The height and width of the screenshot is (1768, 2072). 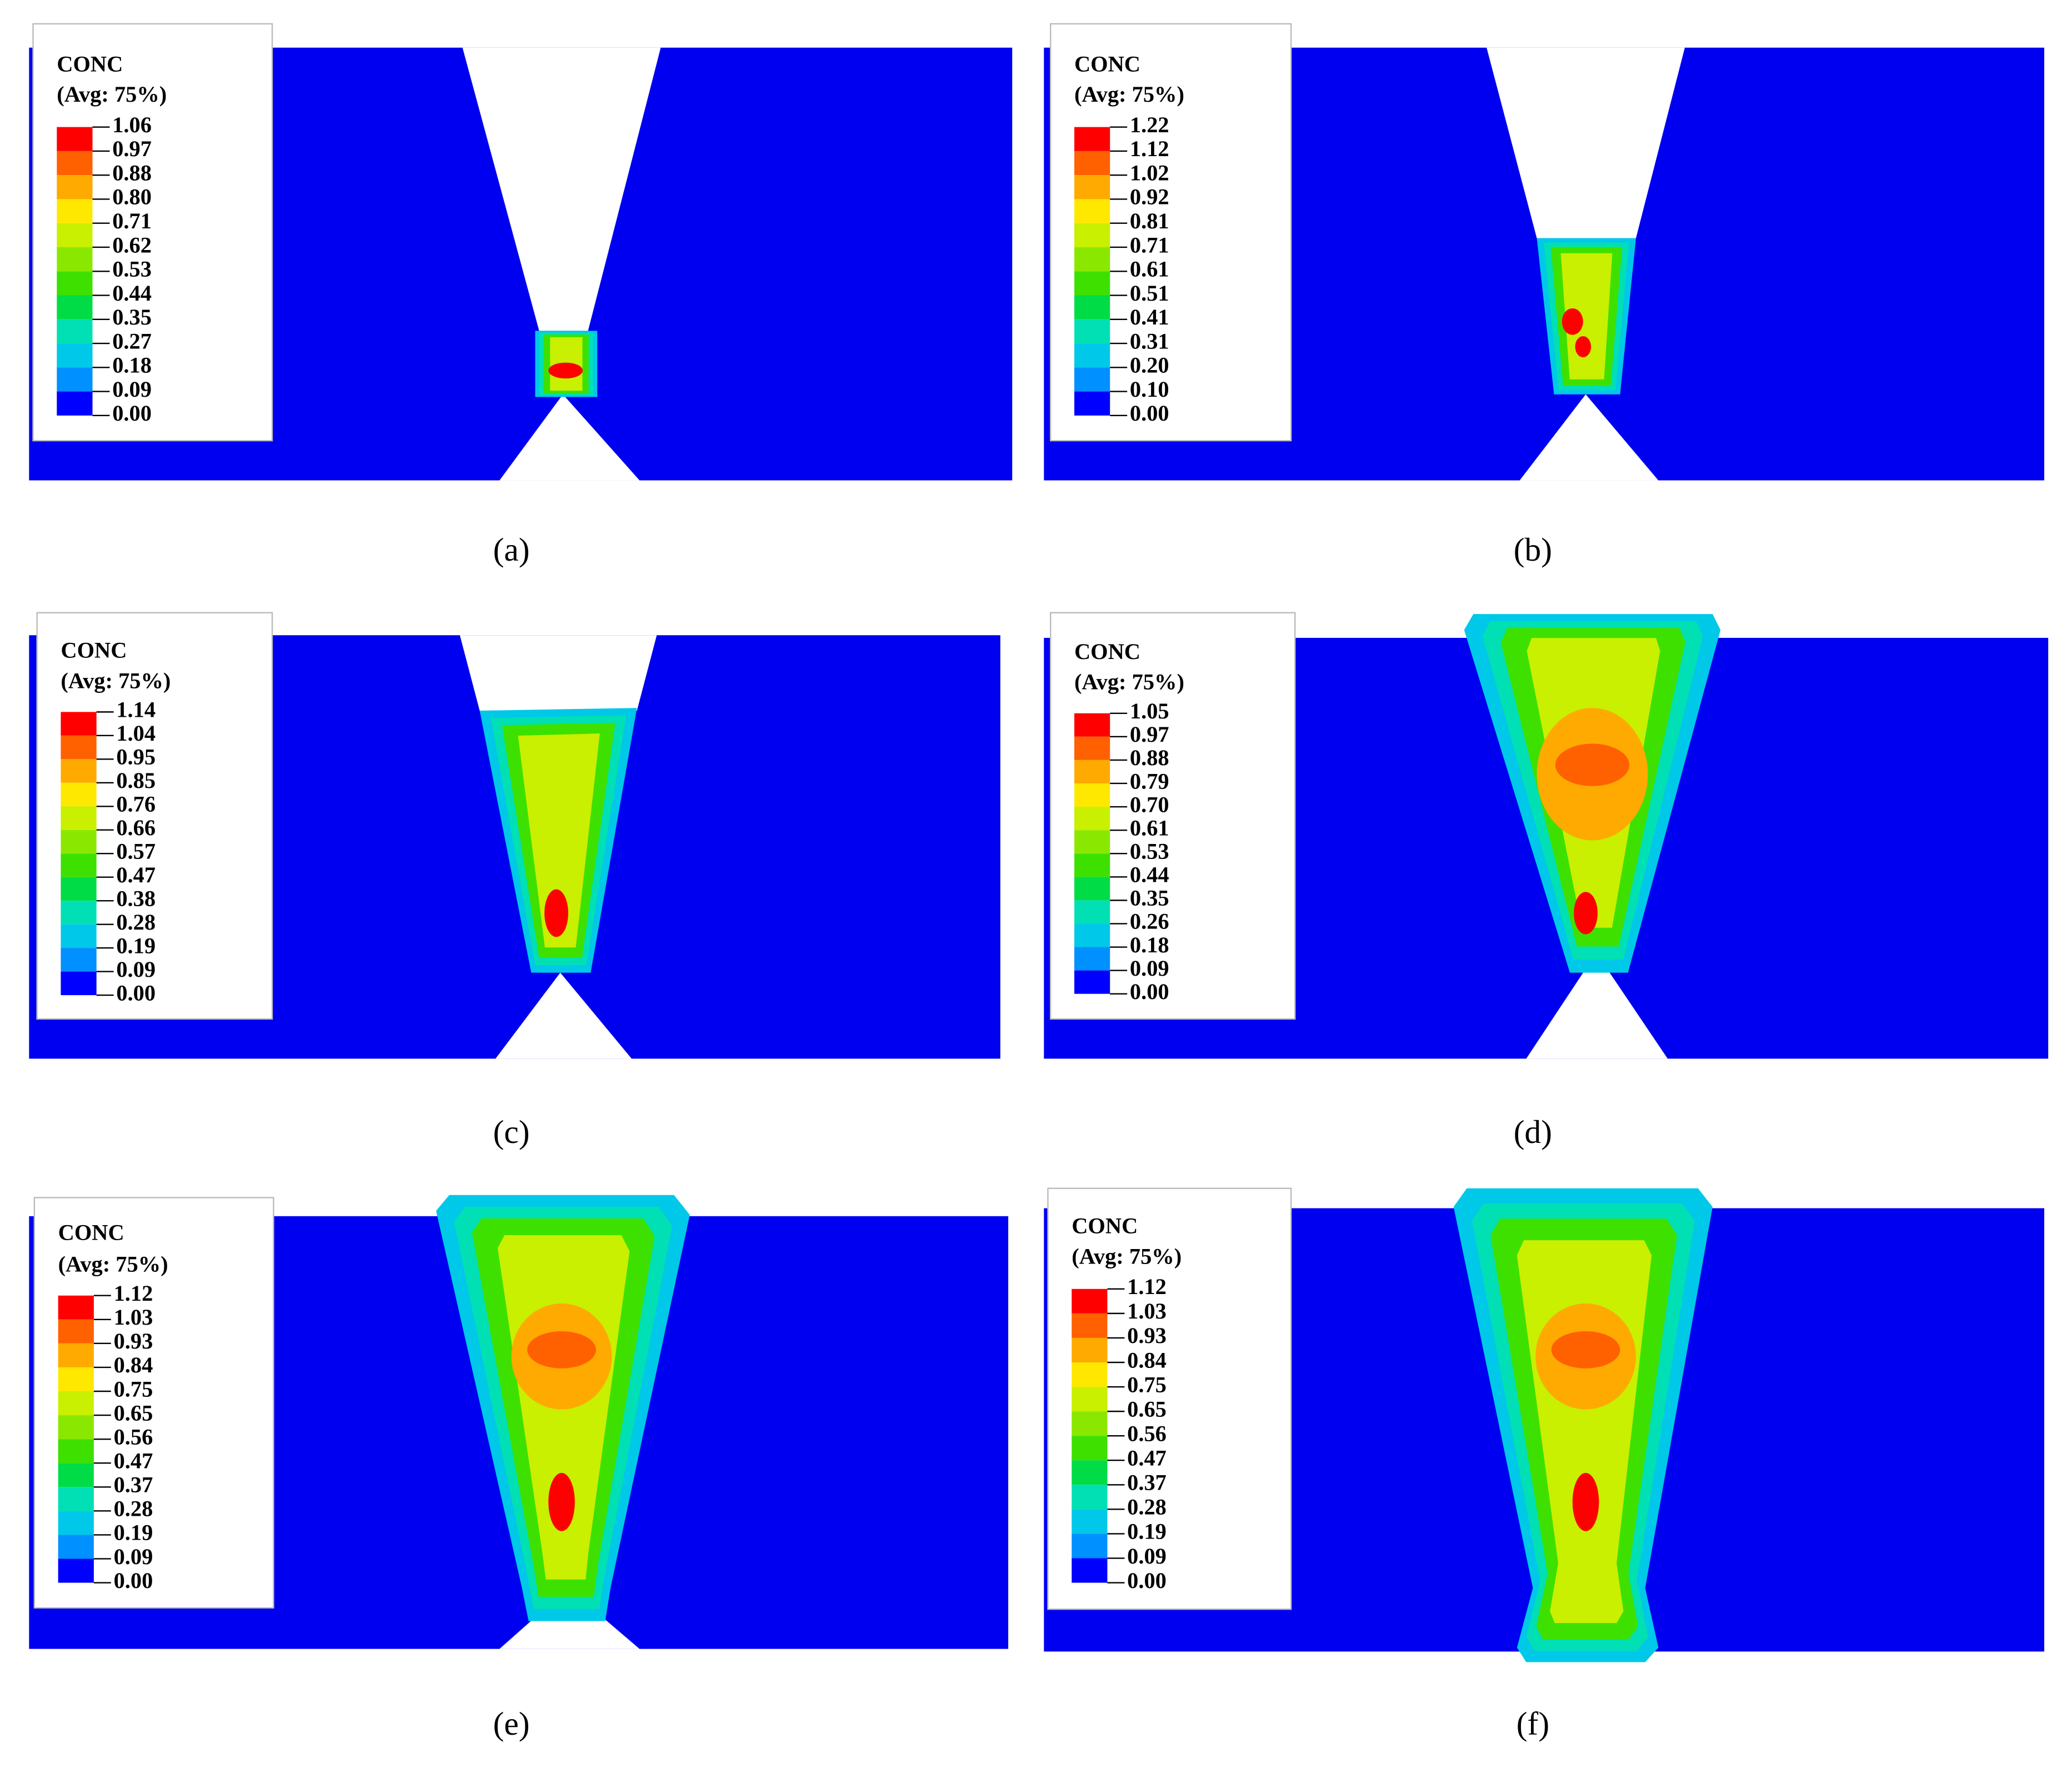 I want to click on legend-label: 0.27, so click(x=132, y=340).